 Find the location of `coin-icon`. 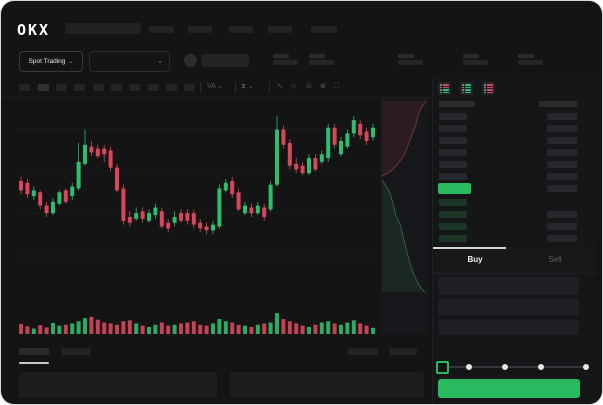

coin-icon is located at coordinates (190, 60).